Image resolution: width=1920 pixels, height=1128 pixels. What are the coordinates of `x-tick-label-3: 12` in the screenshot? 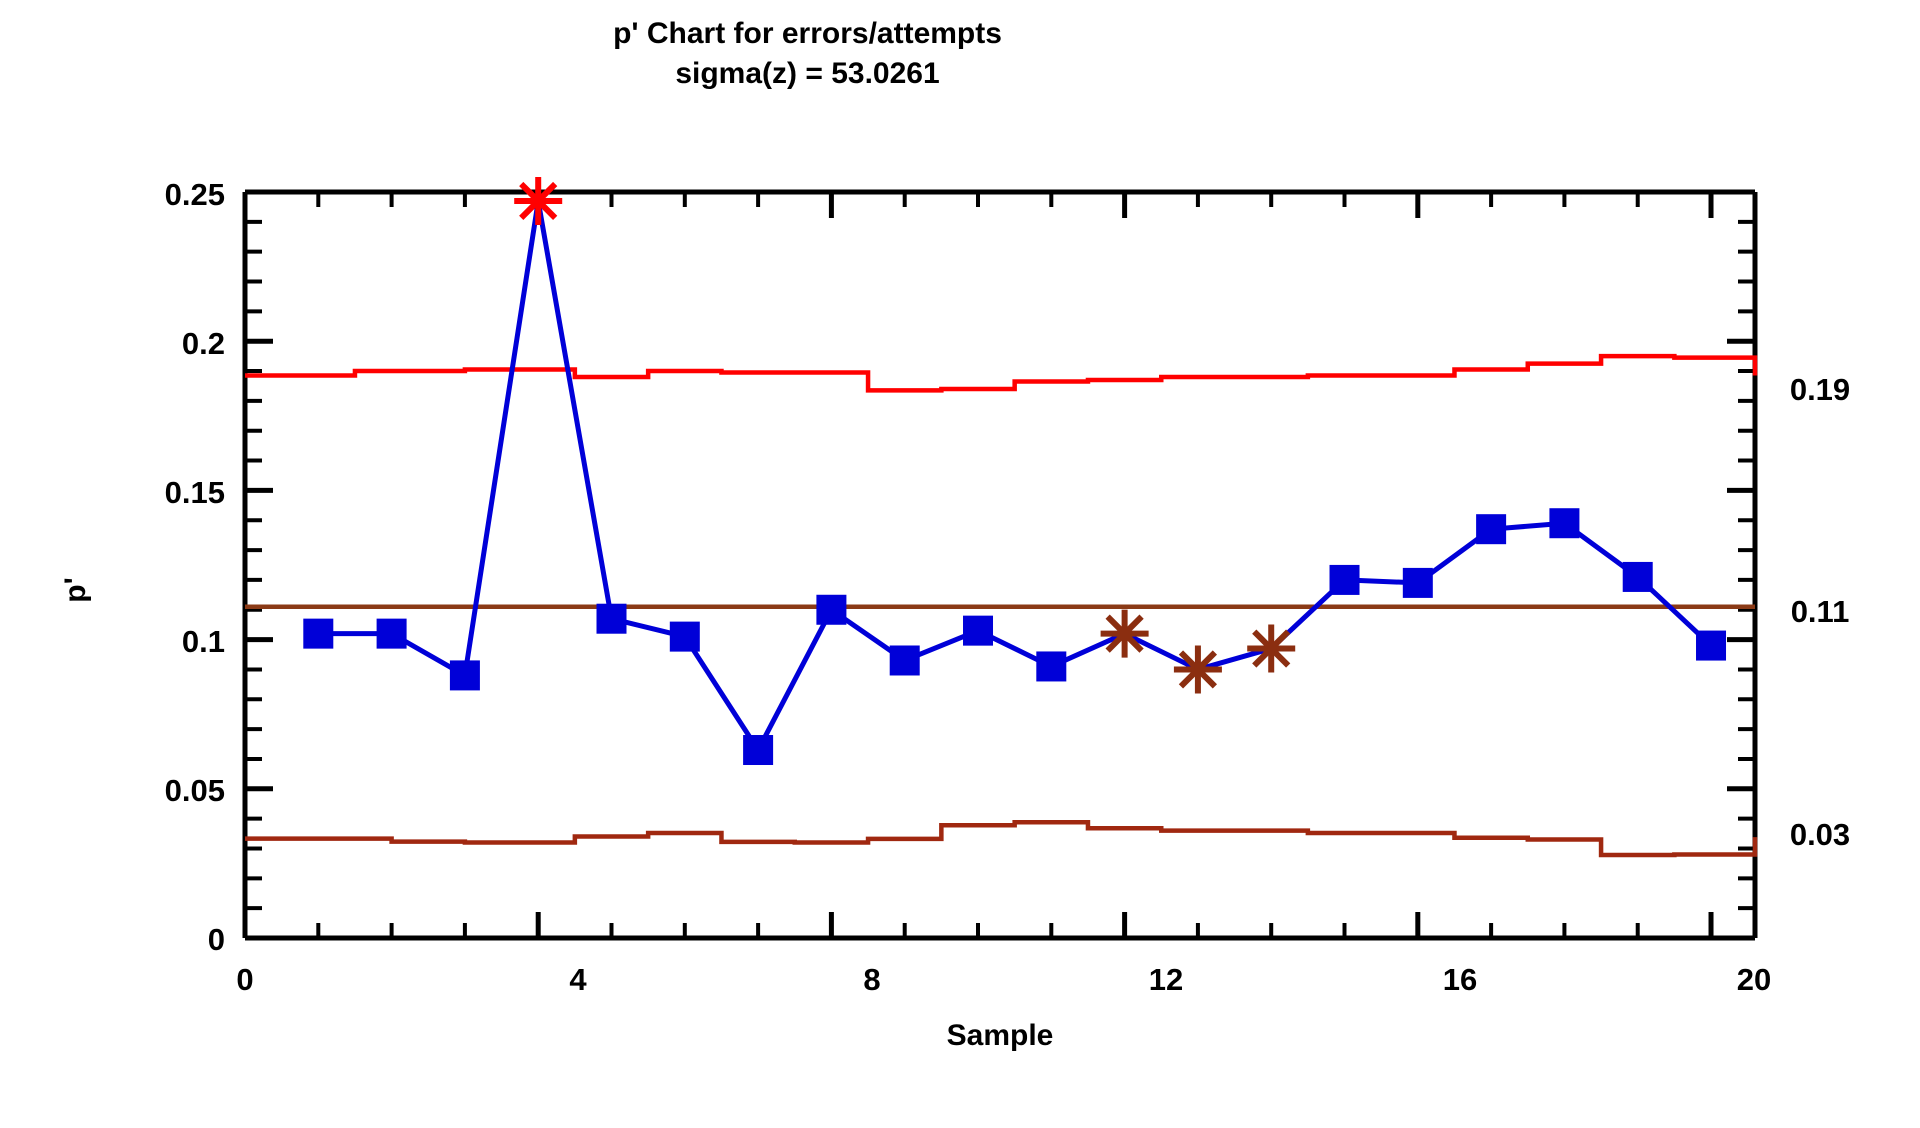 It's located at (1166, 979).